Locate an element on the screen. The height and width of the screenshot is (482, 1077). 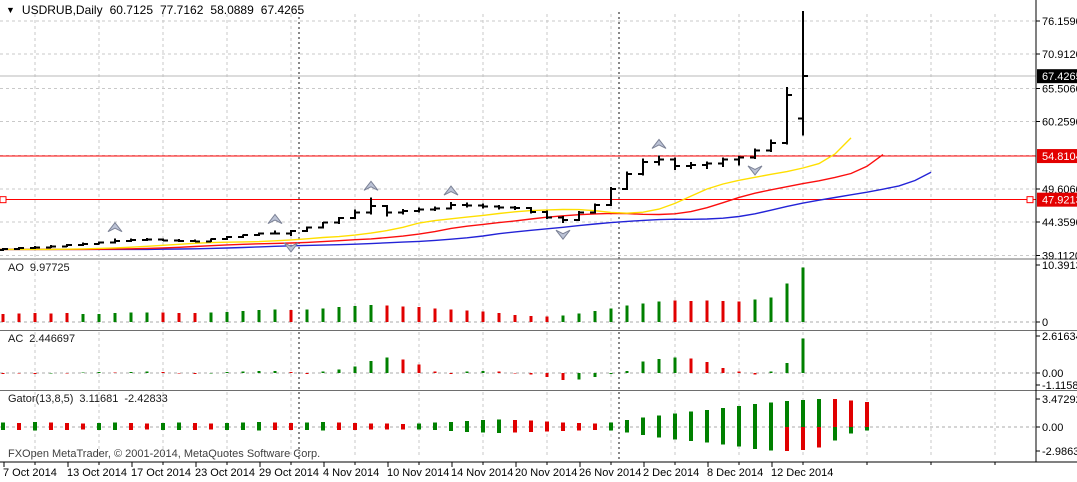
alligator-jaw-line is located at coordinates (466, 211).